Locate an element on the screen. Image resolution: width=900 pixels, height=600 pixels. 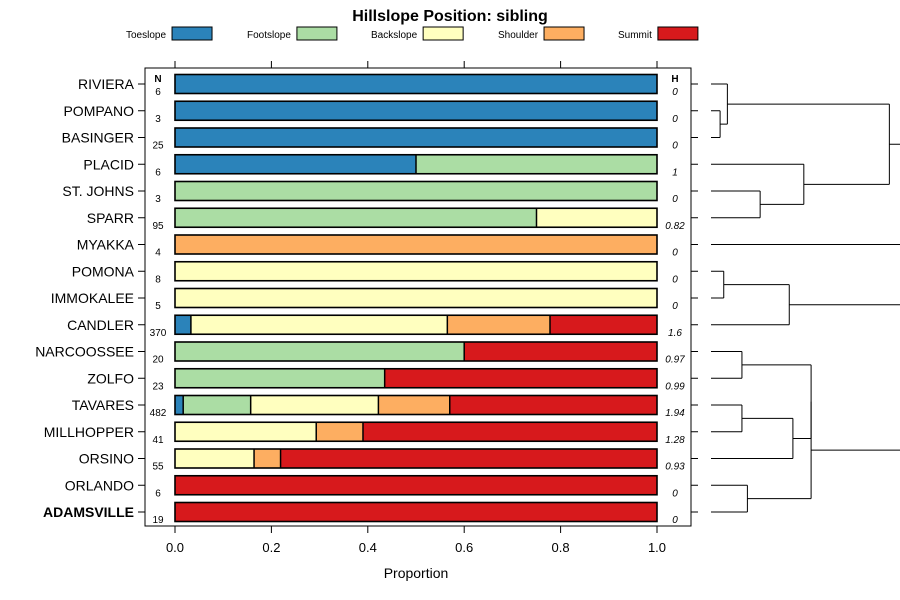
row-immokalee: IMMOKALEE 5 0 is located at coordinates (374, 299).